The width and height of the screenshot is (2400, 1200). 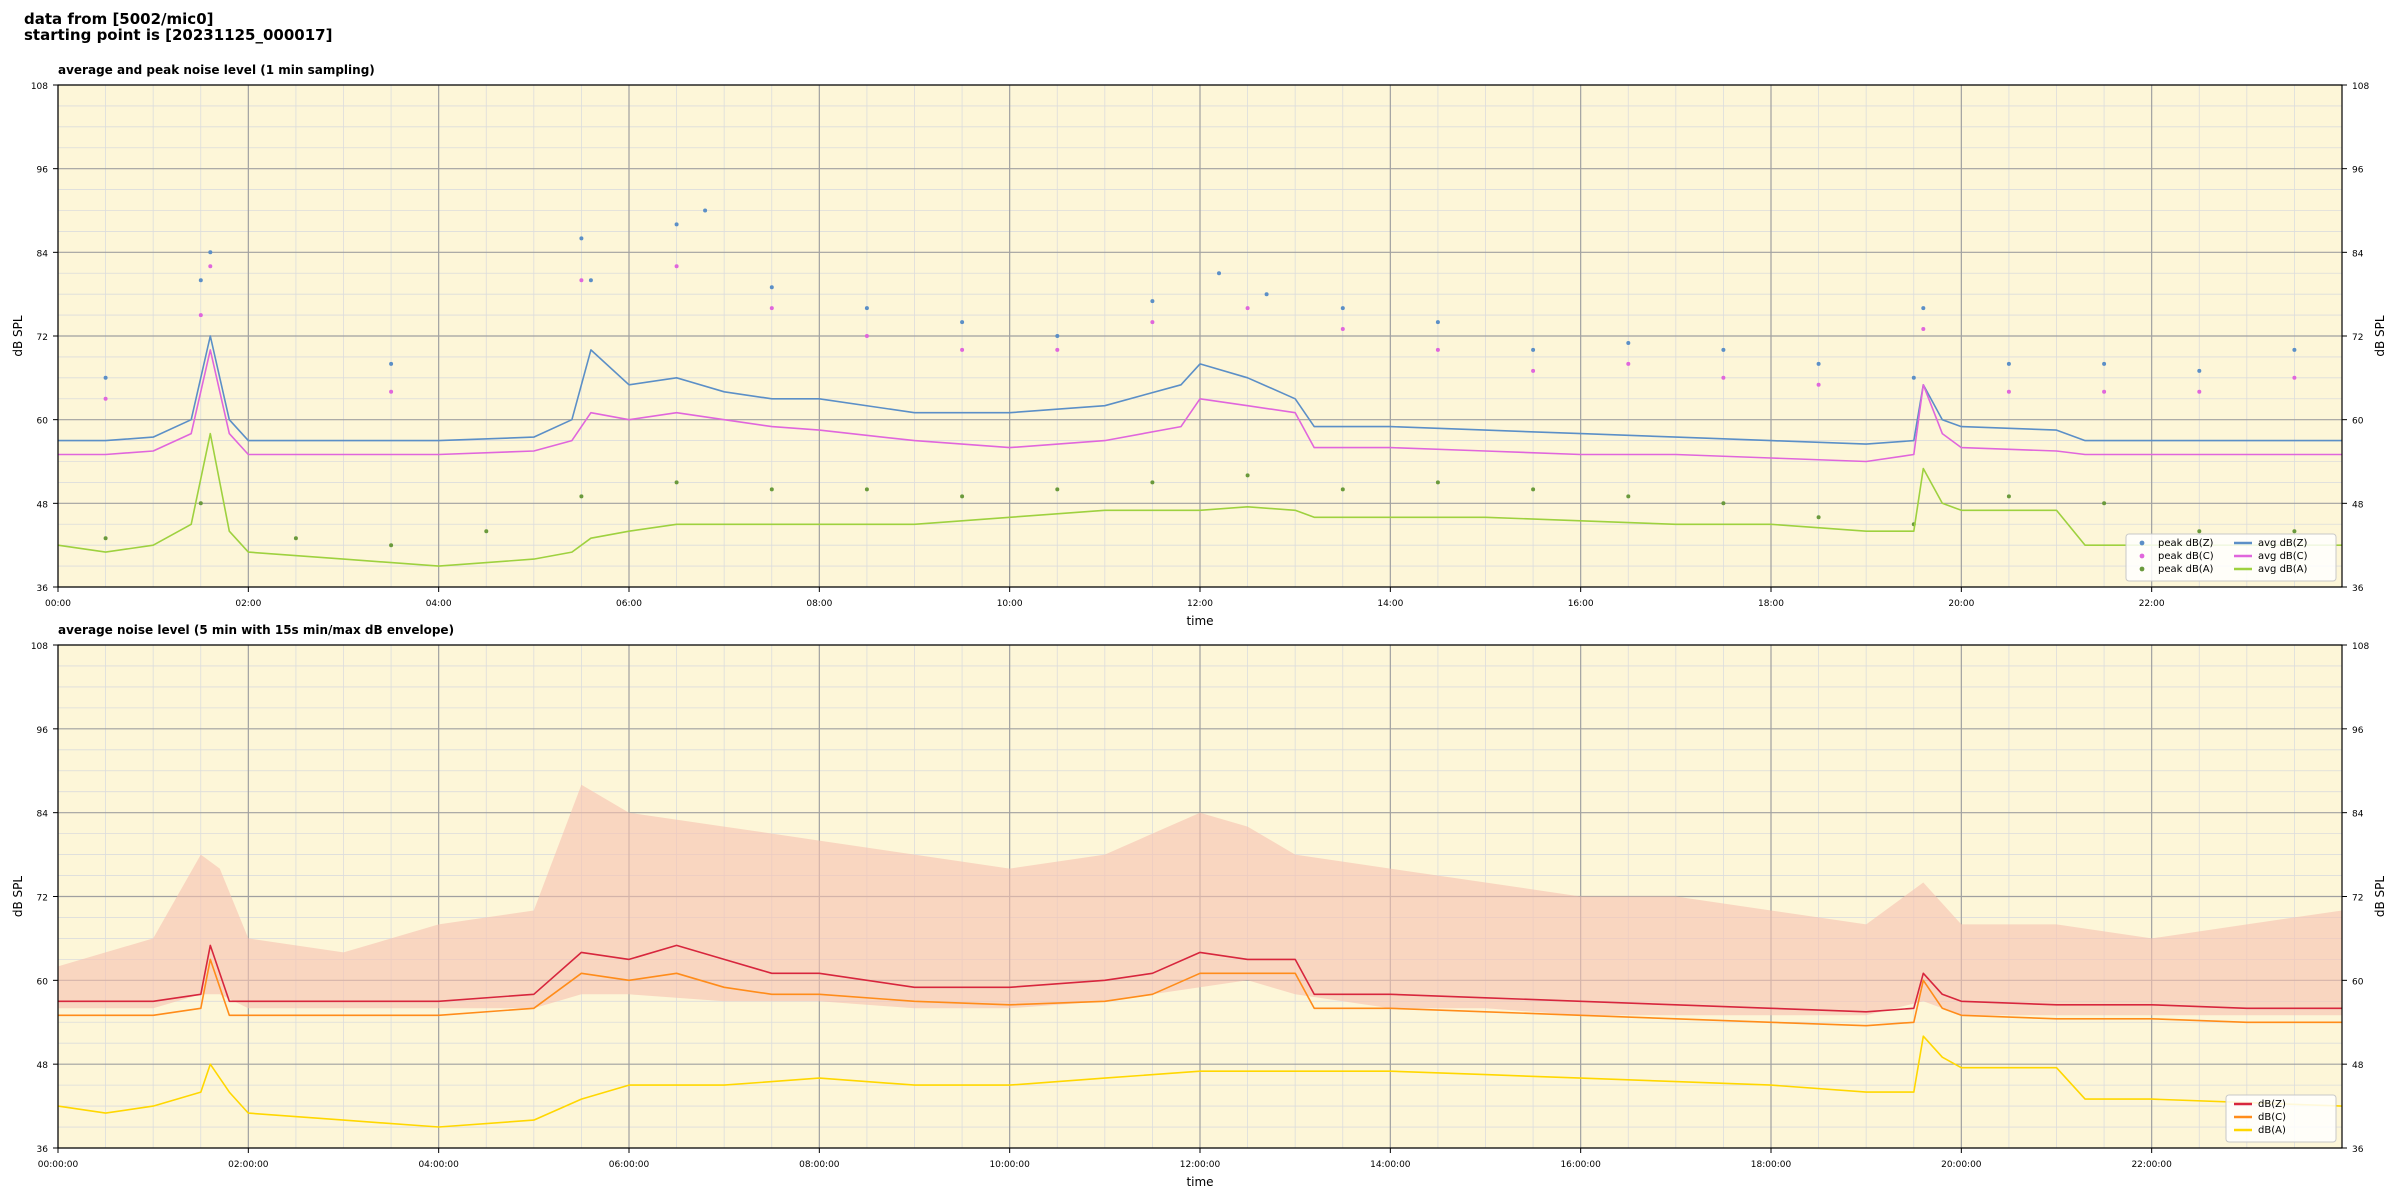 I want to click on series-line-avg-db-z, so click(x=1200, y=390).